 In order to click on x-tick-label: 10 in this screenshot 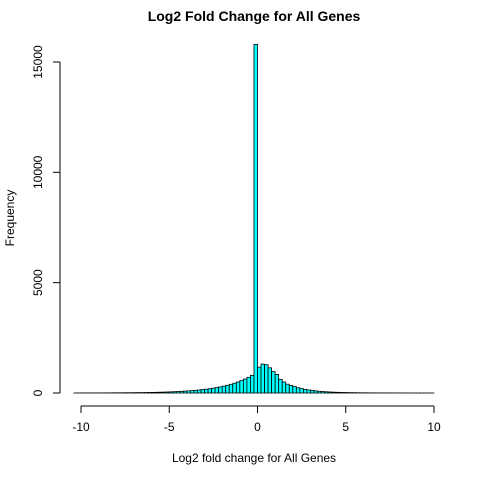, I will do `click(434, 427)`.